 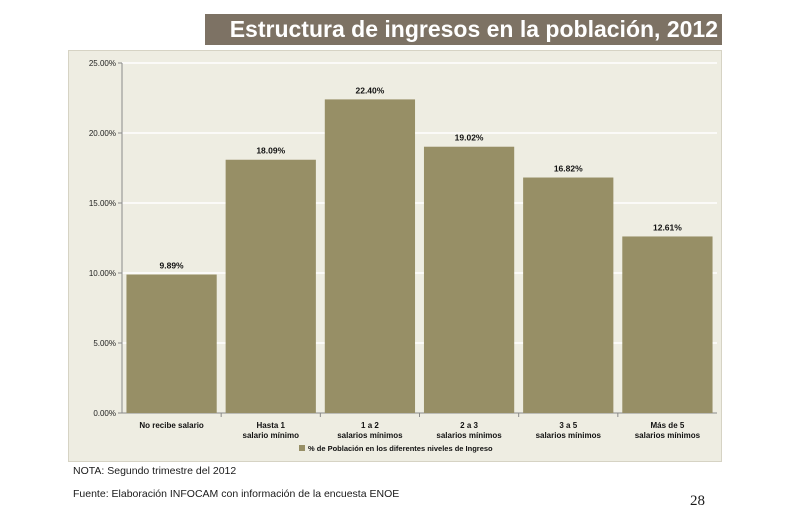 What do you see at coordinates (667, 227) in the screenshot?
I see `data-label: 12.61%` at bounding box center [667, 227].